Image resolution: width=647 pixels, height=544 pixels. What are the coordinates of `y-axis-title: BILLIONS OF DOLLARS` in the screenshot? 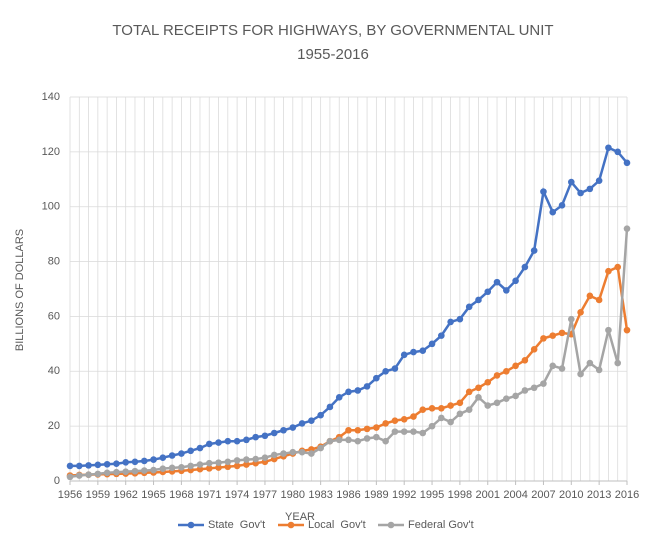 It's located at (20, 290).